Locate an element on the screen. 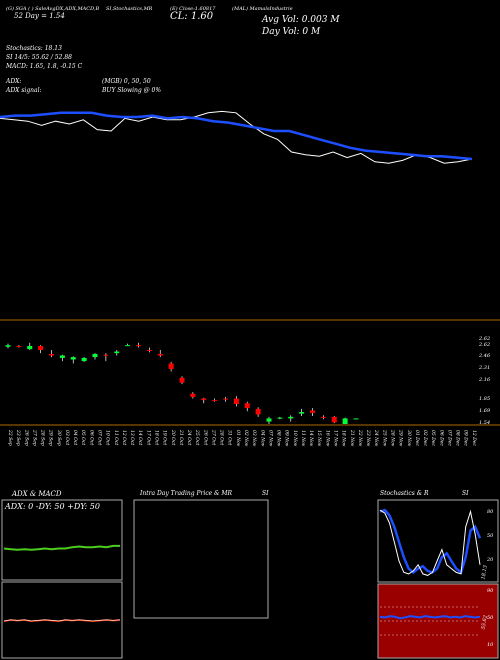 Image resolution: width=500 pixels, height=660 pixels. date-label: 15 Nov is located at coordinates (319, 438).